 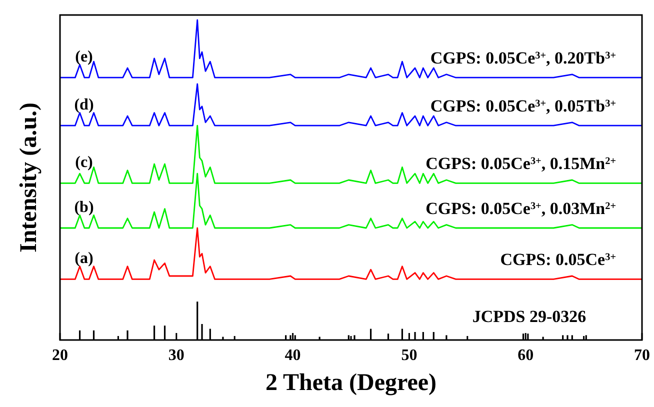 What do you see at coordinates (521, 208) in the screenshot?
I see `series-label: CGPS: 0.05Ce$^{3+}$, 0.03Mn$^{2+}$` at bounding box center [521, 208].